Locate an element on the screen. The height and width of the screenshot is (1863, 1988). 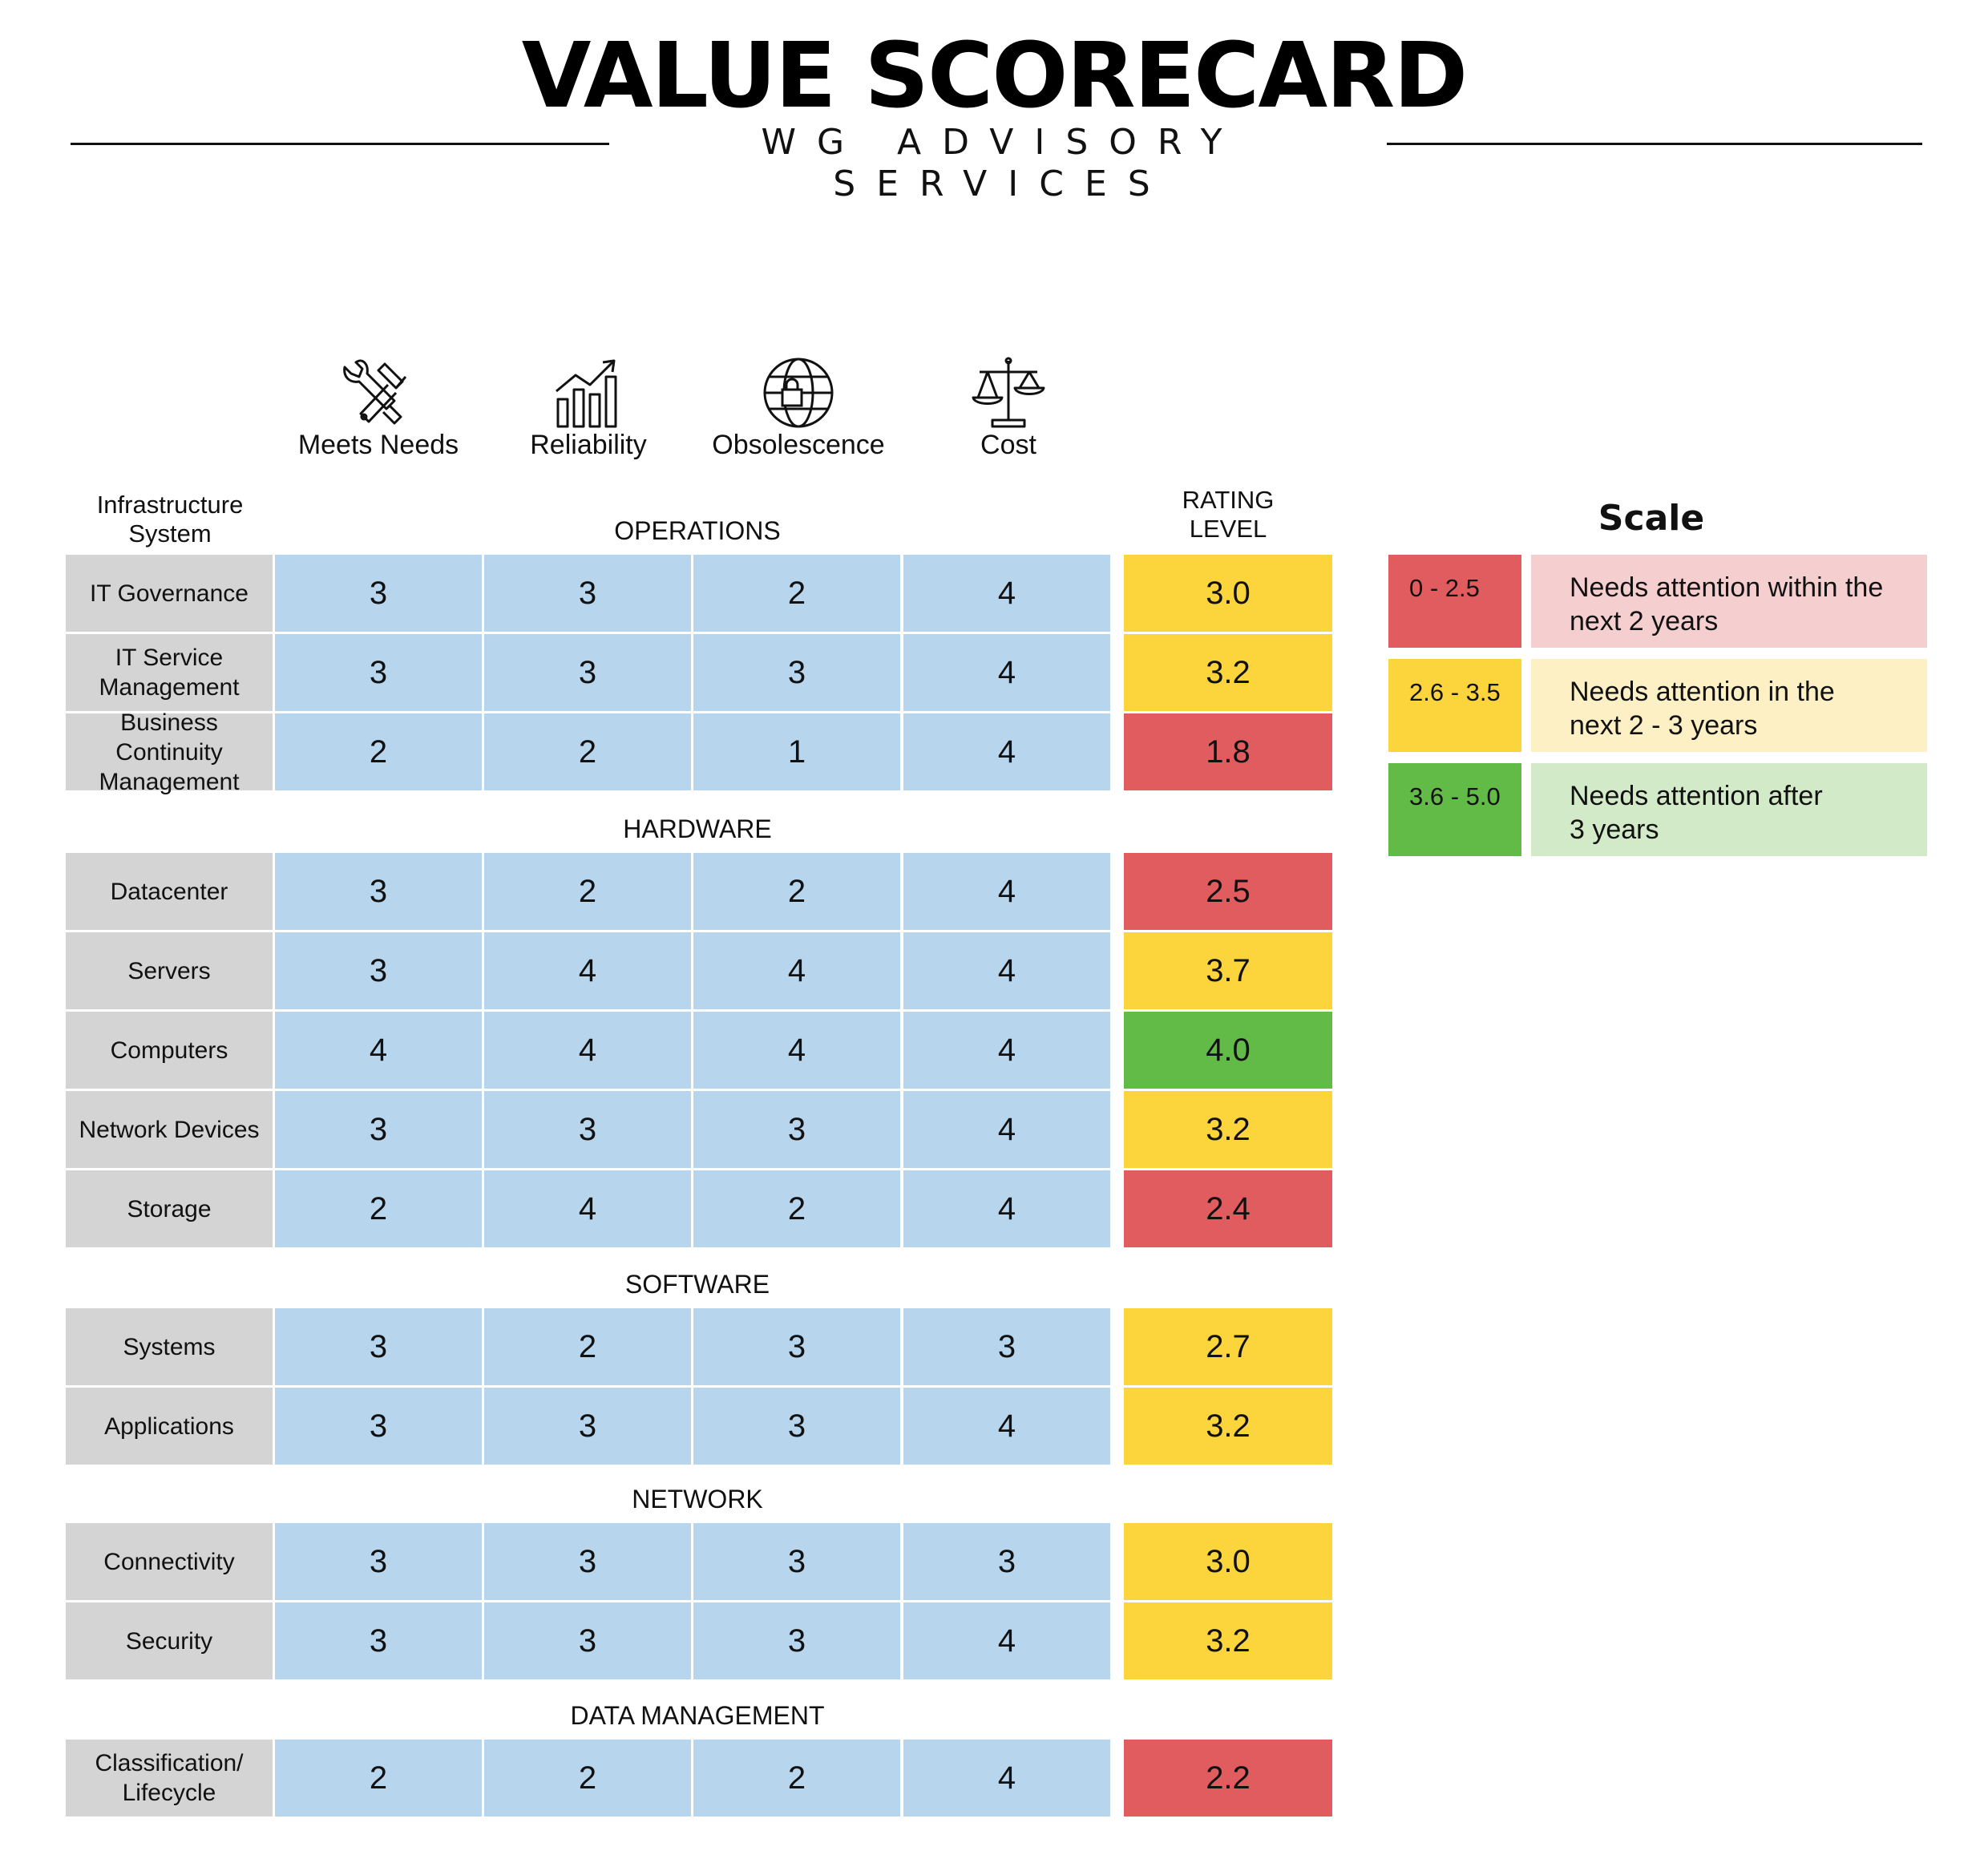
row-label: Servers is located at coordinates (169, 970).